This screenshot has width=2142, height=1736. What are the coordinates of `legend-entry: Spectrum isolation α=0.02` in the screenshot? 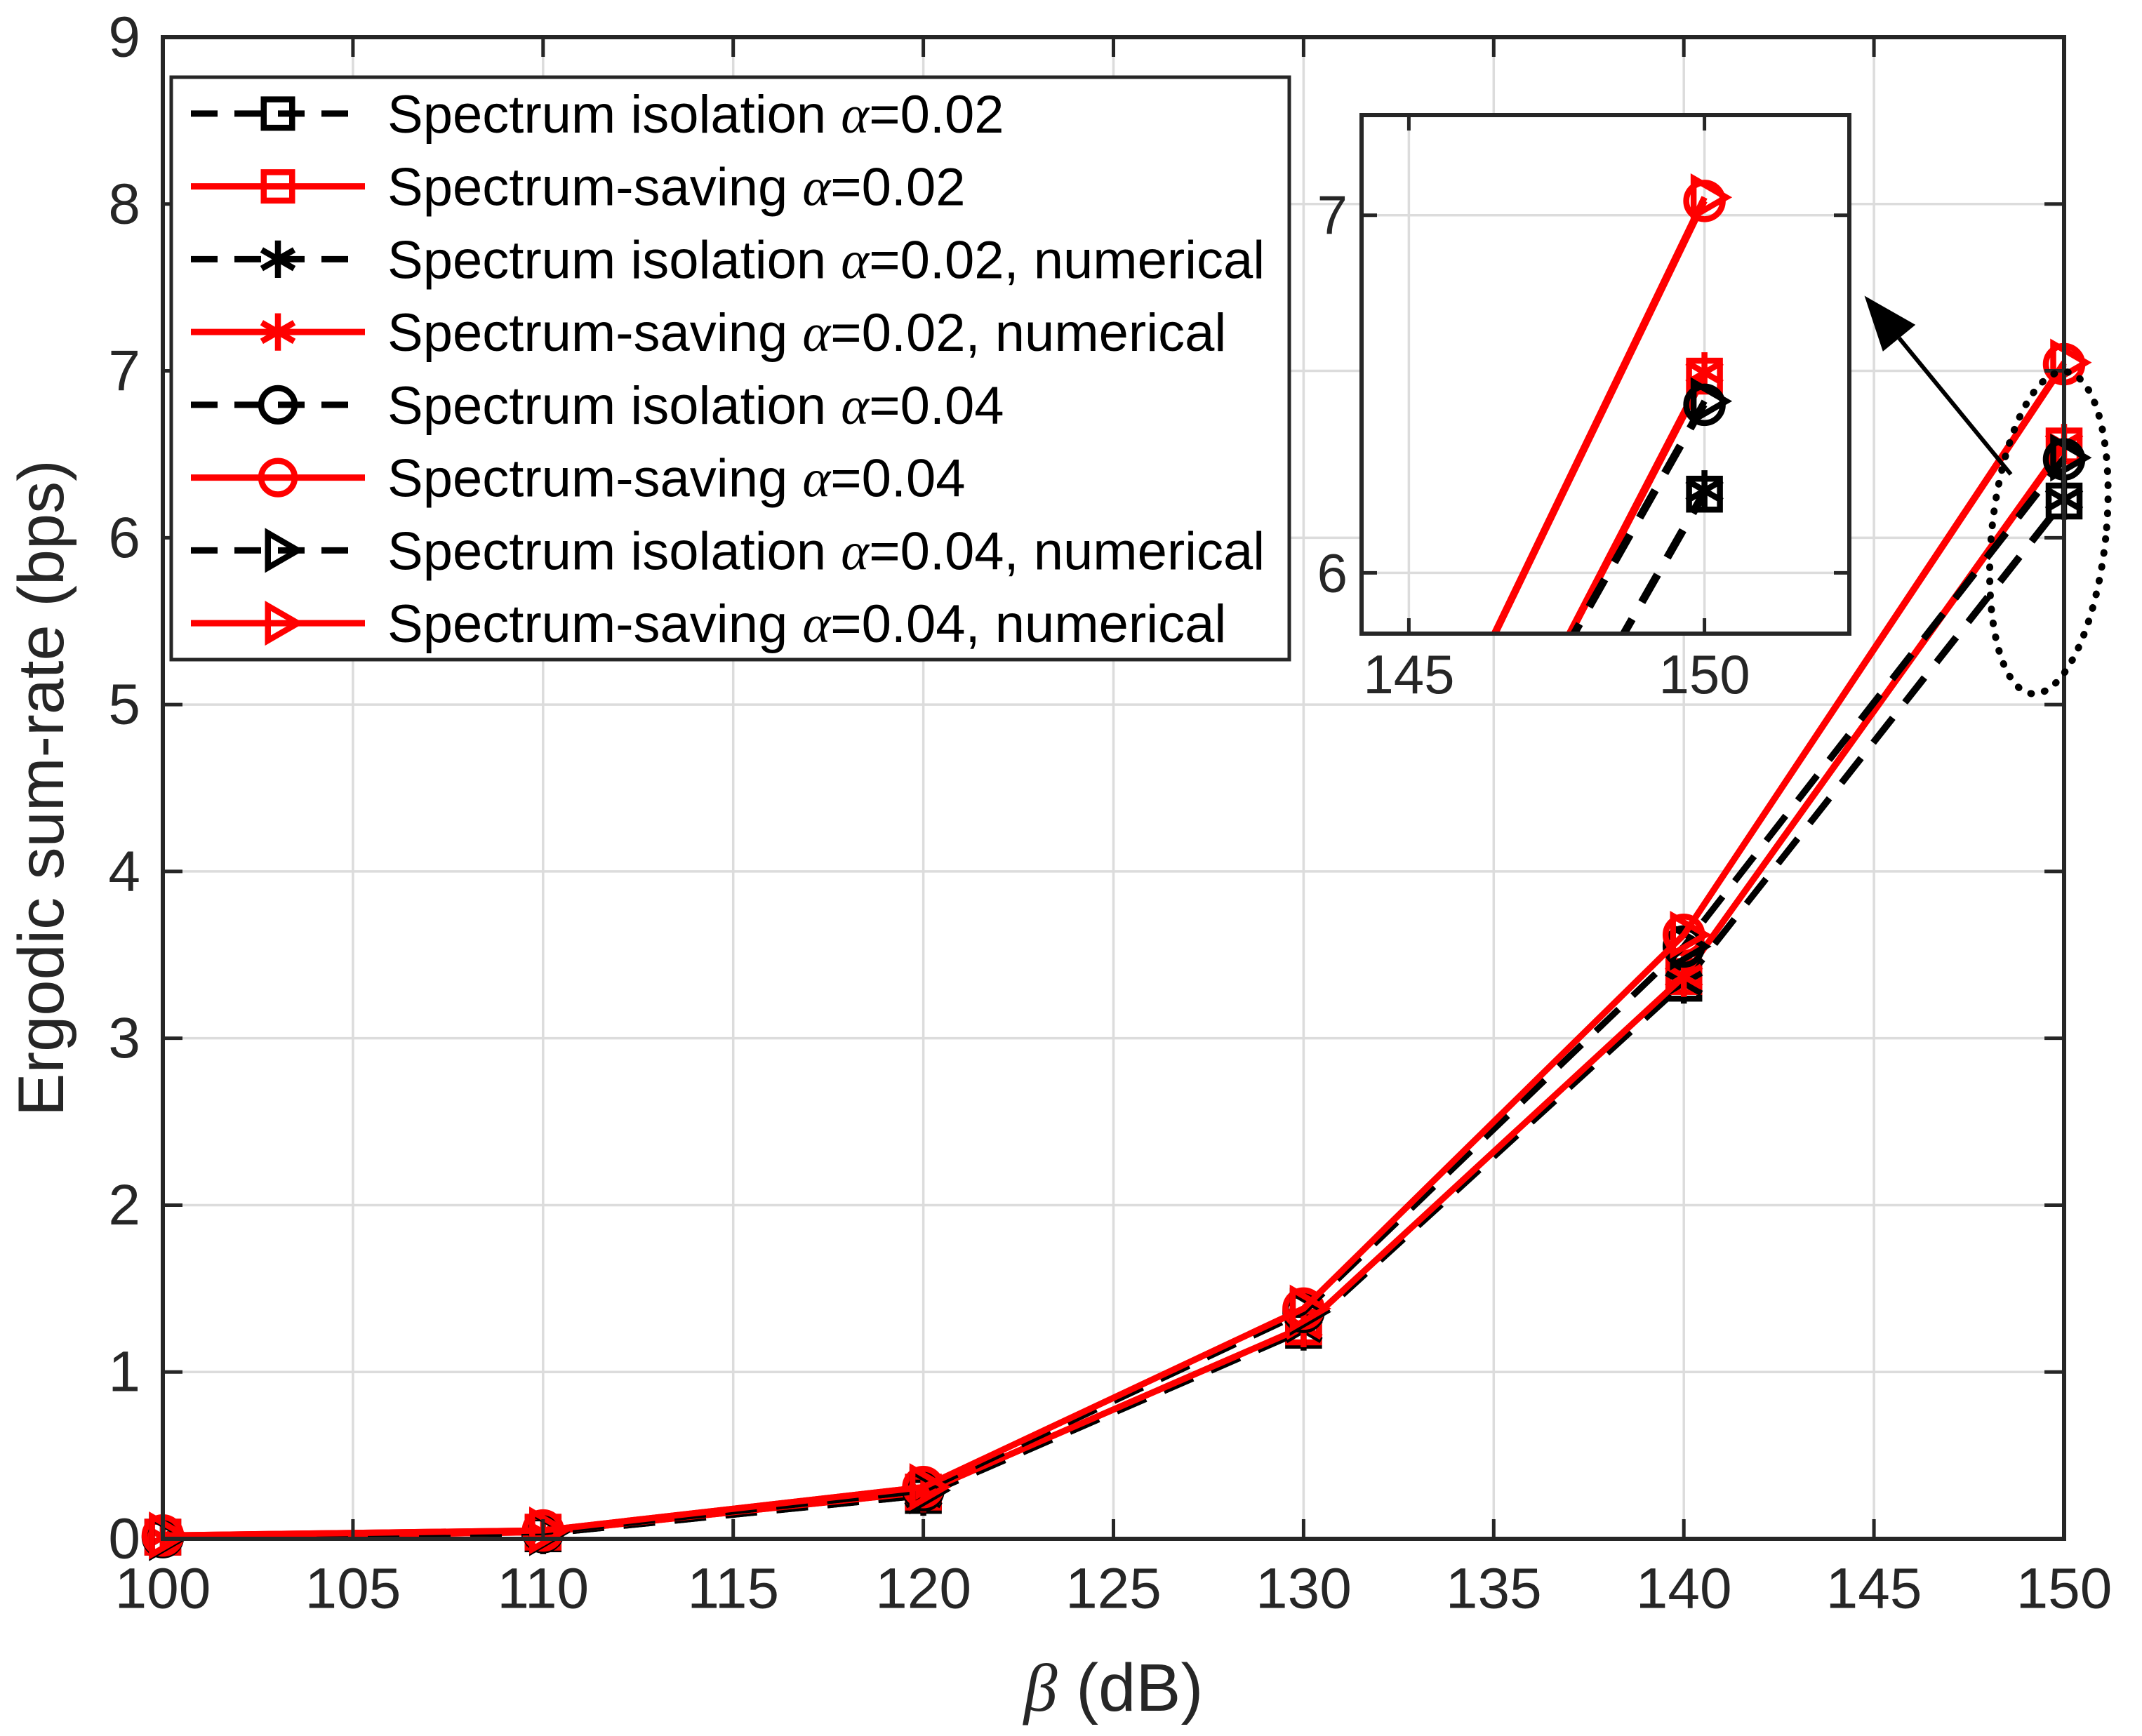 It's located at (598, 115).